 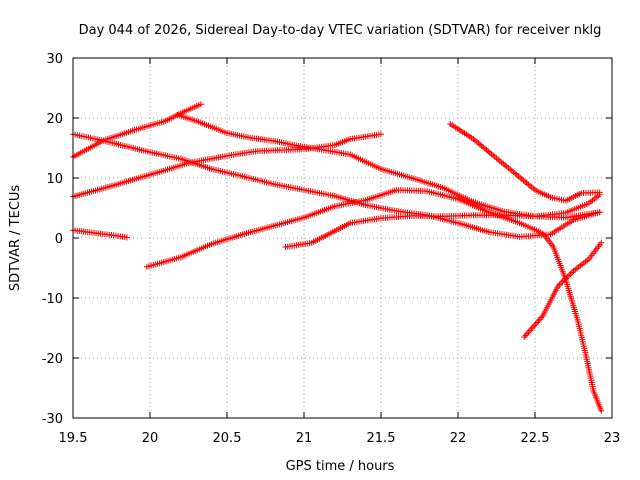 I want to click on x-tick-label: 20.5, so click(x=227, y=438).